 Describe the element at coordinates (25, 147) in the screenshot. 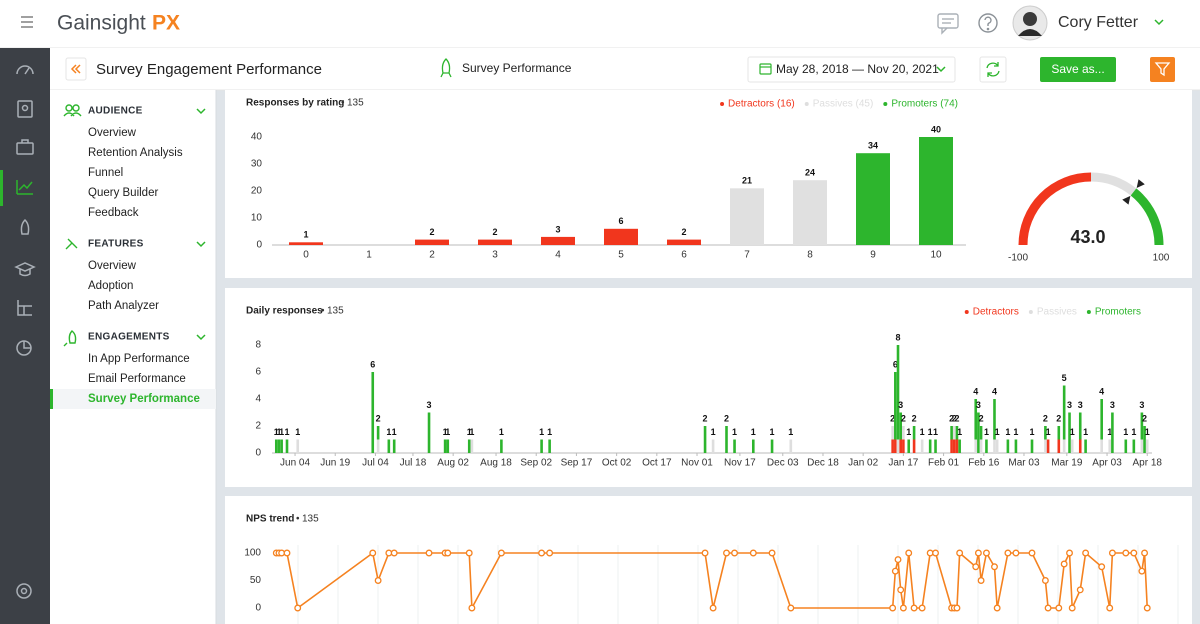

I see `briefcase-icon` at that location.